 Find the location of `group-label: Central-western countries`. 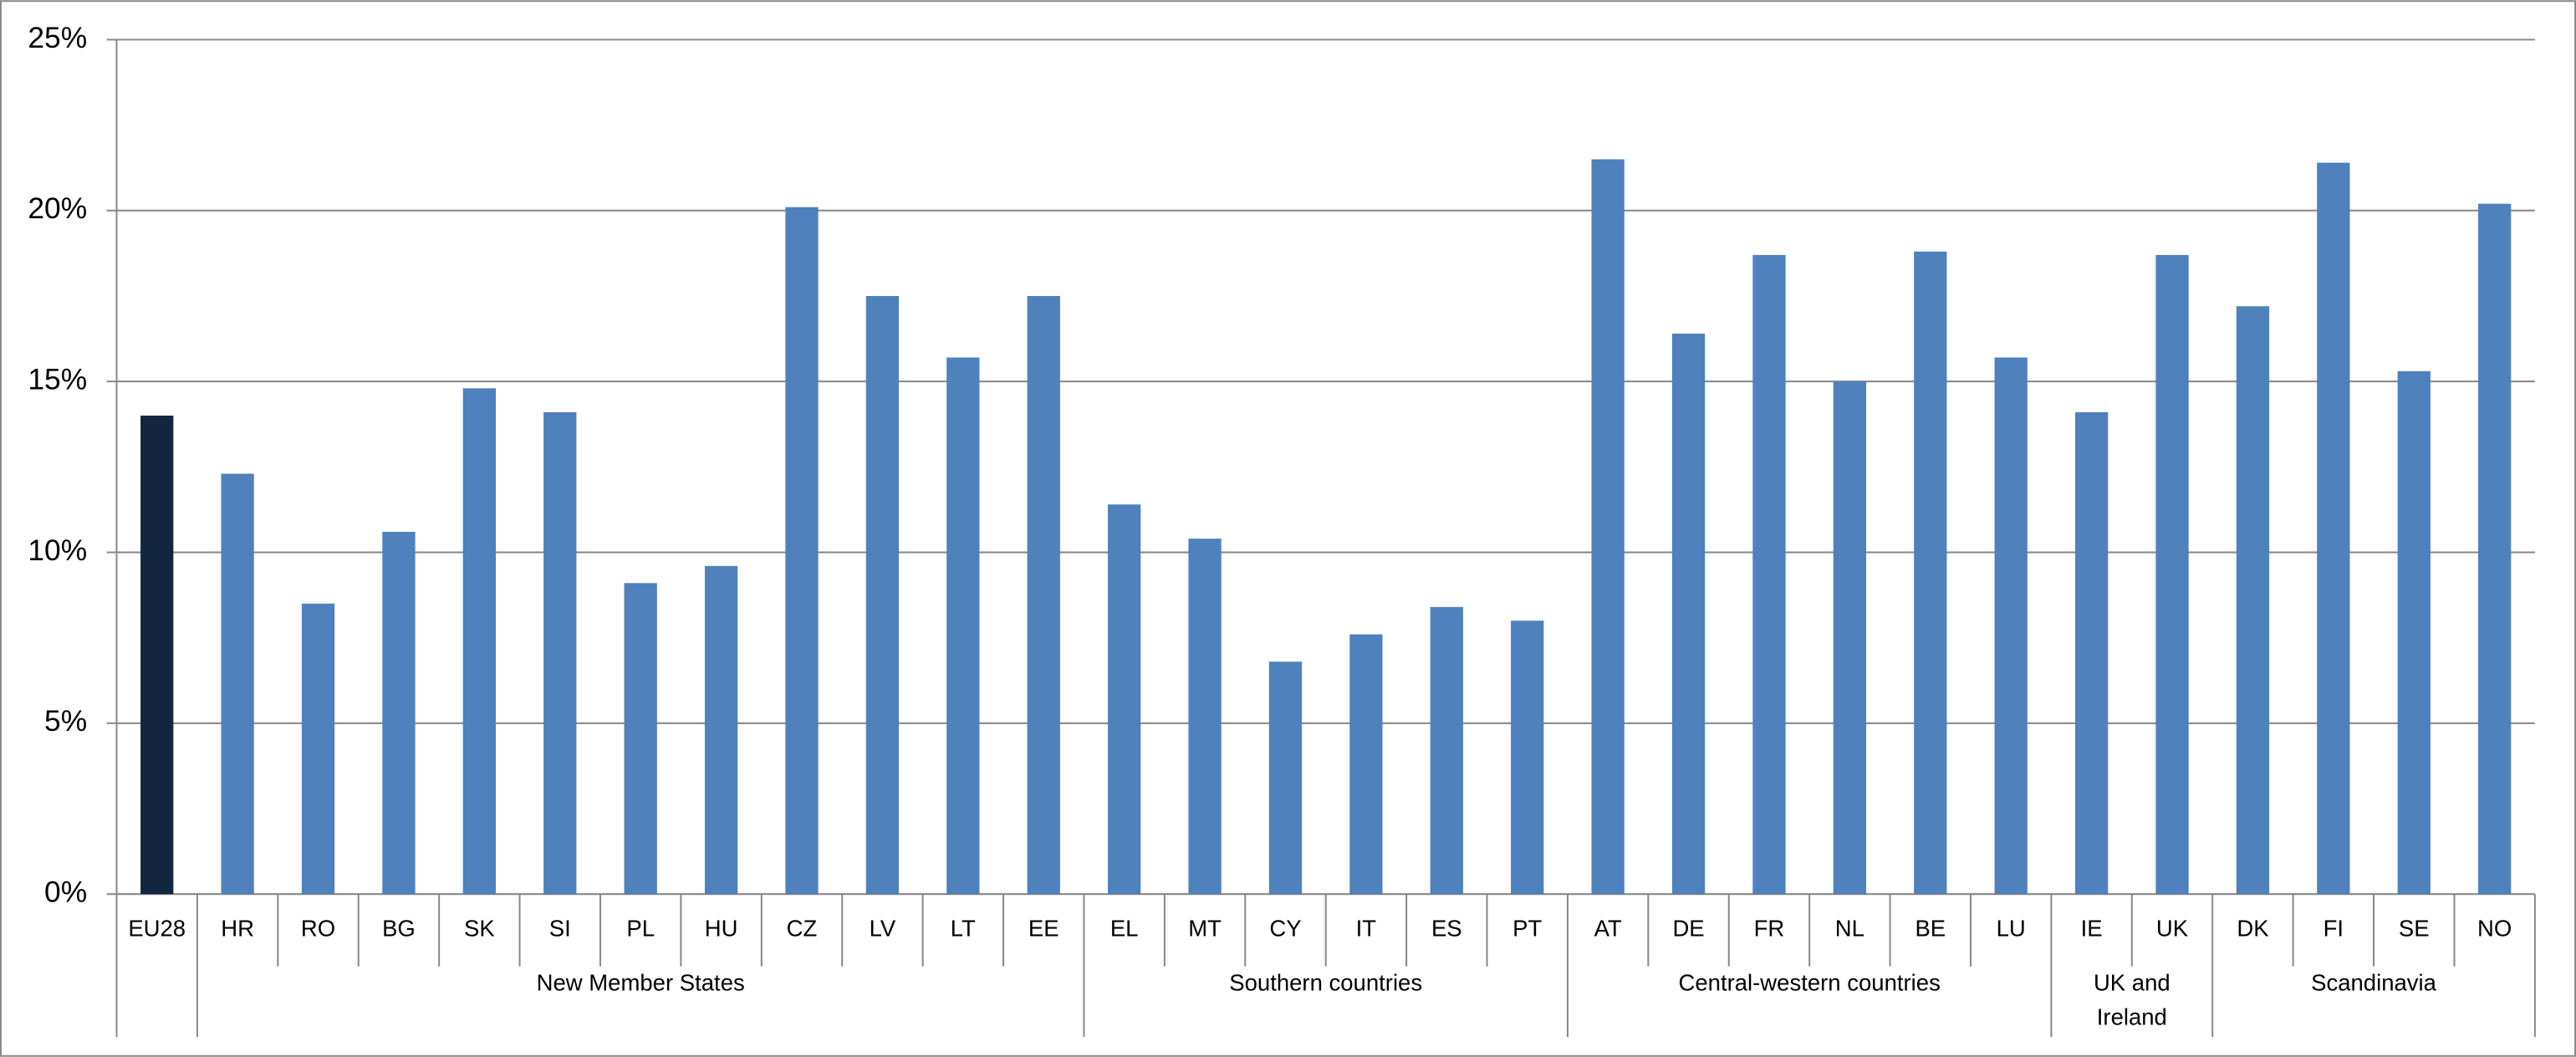

group-label: Central-western countries is located at coordinates (1810, 983).